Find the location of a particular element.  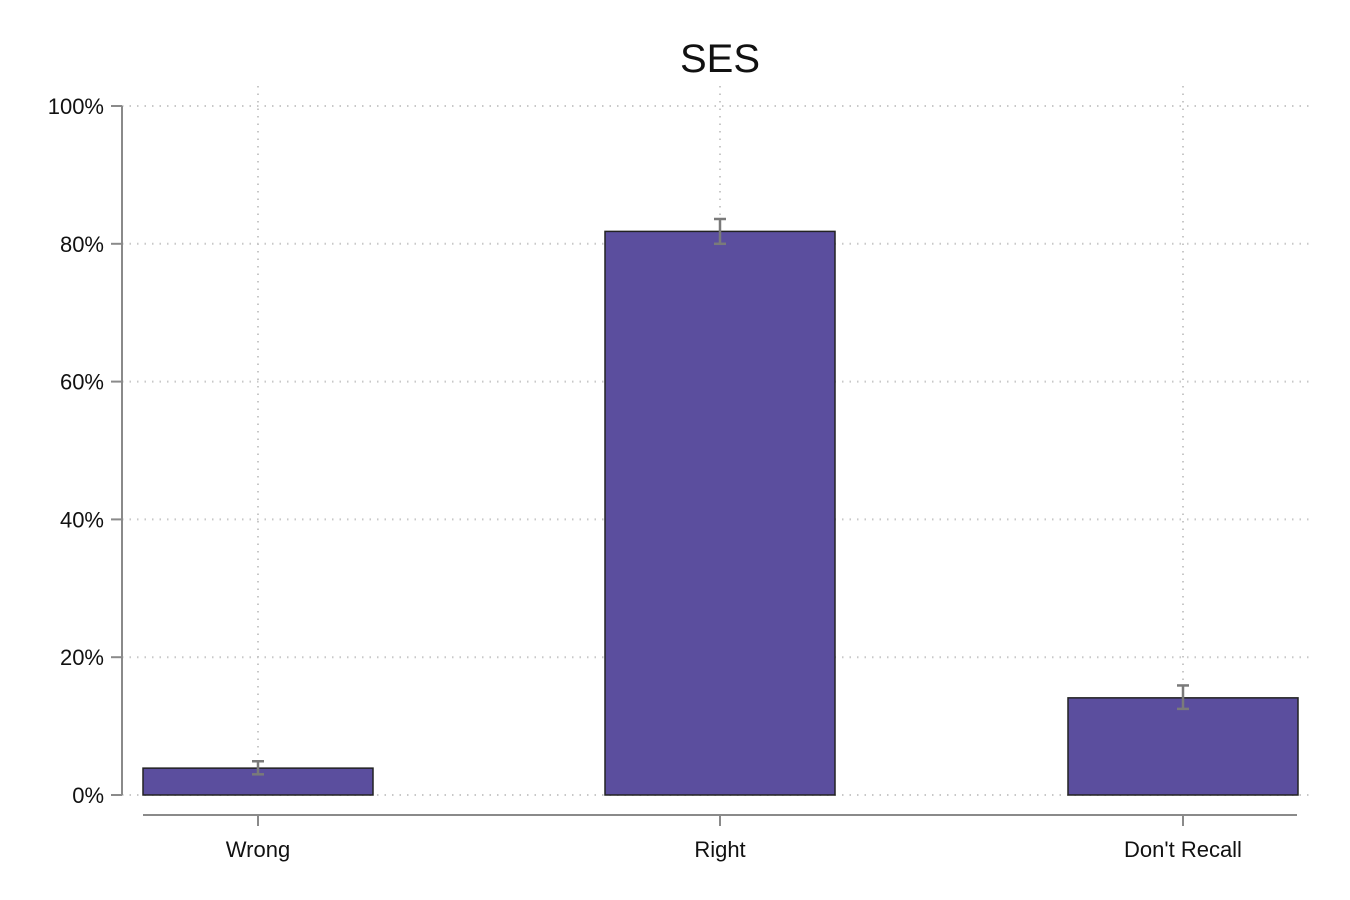

chart-title: SES is located at coordinates (720, 59).